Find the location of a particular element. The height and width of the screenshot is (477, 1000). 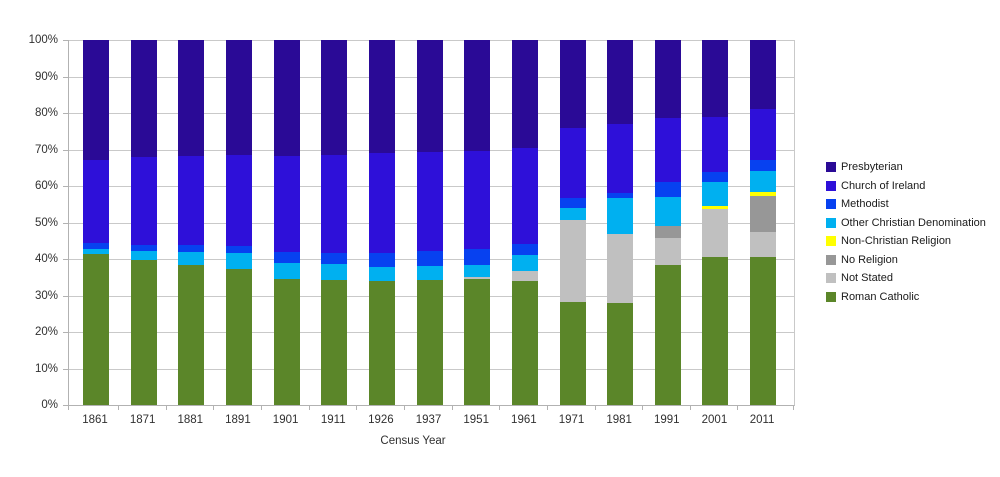

x-axis-label-1961: 1961 is located at coordinates (524, 420).